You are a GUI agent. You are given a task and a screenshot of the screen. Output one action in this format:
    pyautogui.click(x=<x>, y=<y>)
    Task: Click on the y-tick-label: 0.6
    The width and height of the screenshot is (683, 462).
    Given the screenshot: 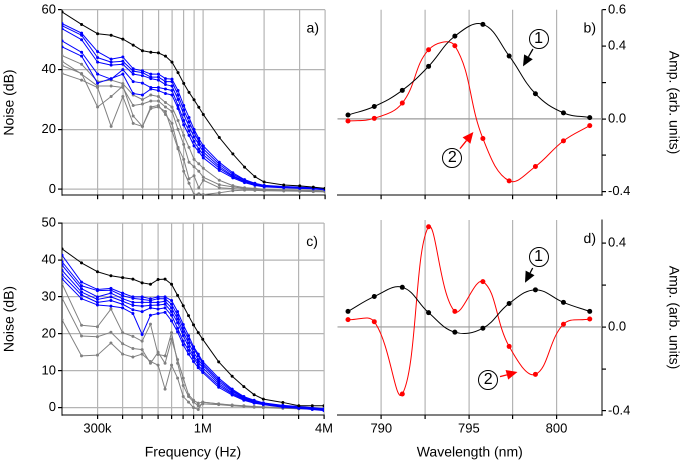 What is the action you would take?
    pyautogui.click(x=617, y=8)
    